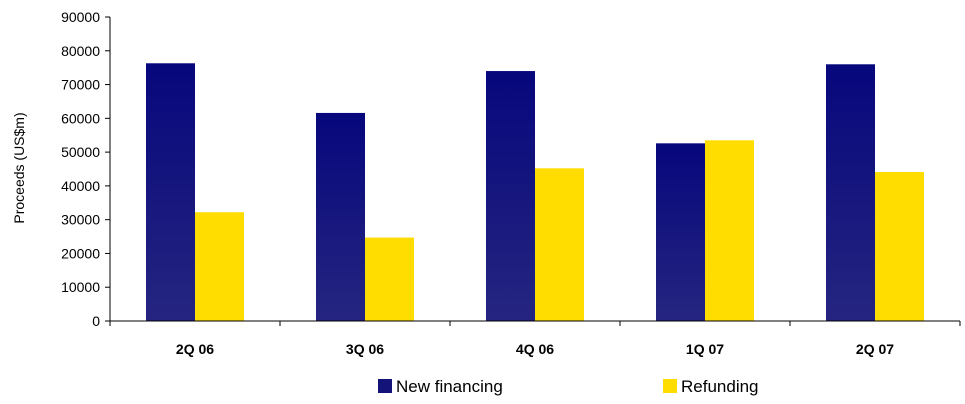 The width and height of the screenshot is (965, 404). Describe the element at coordinates (705, 349) in the screenshot. I see `x-category-label: 1Q 07` at that location.